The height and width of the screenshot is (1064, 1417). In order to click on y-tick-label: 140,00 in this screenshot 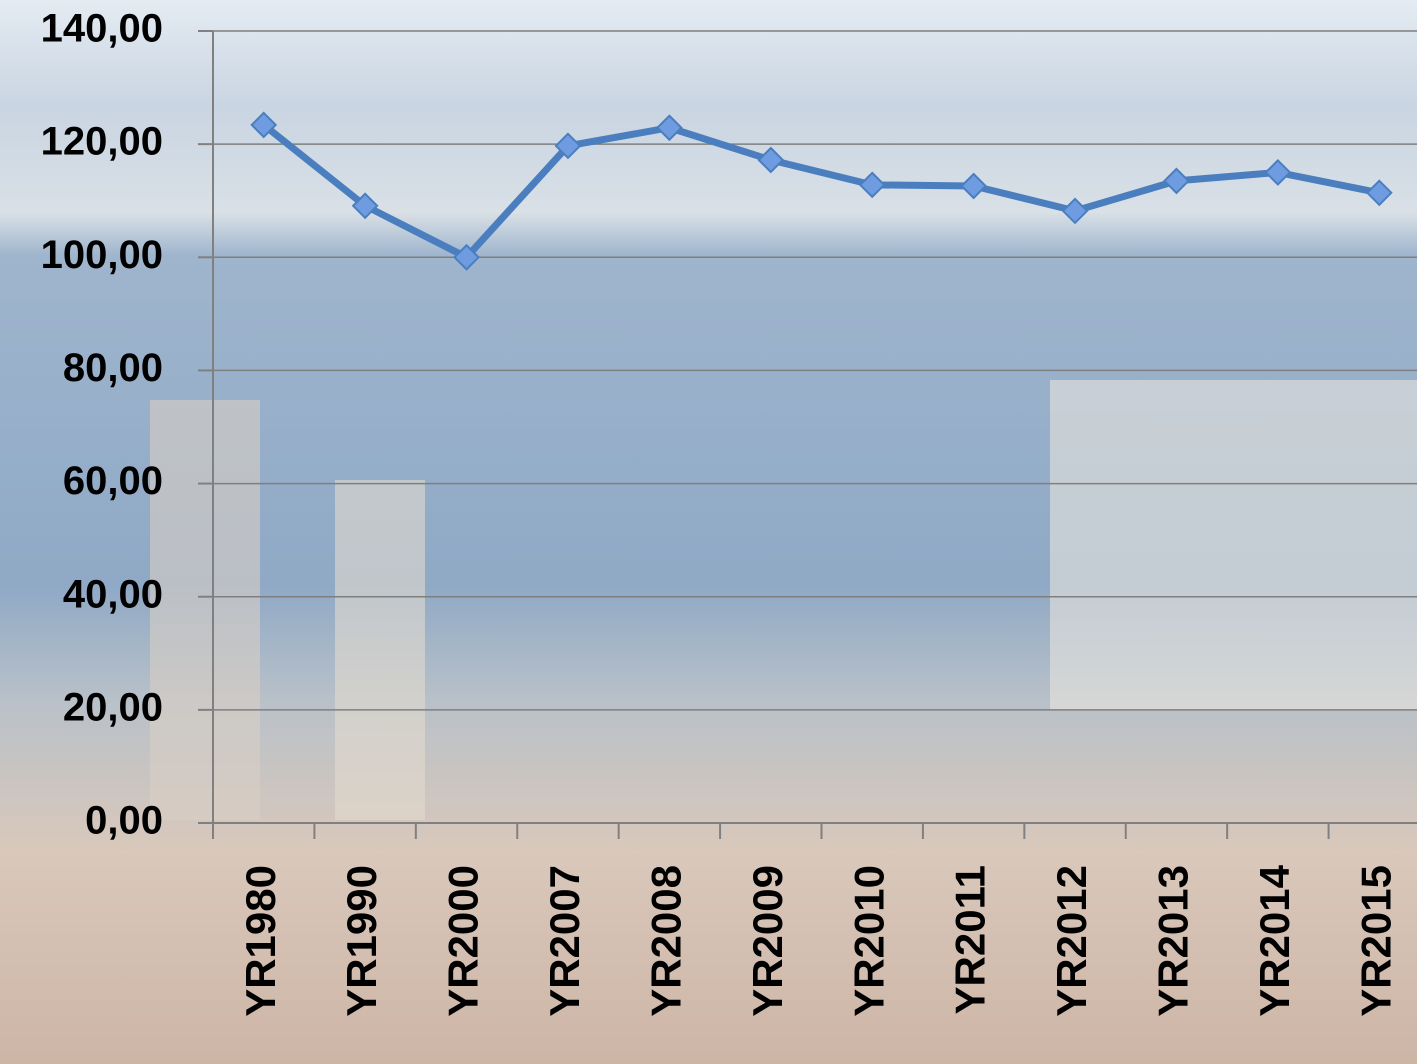, I will do `click(102, 29)`.